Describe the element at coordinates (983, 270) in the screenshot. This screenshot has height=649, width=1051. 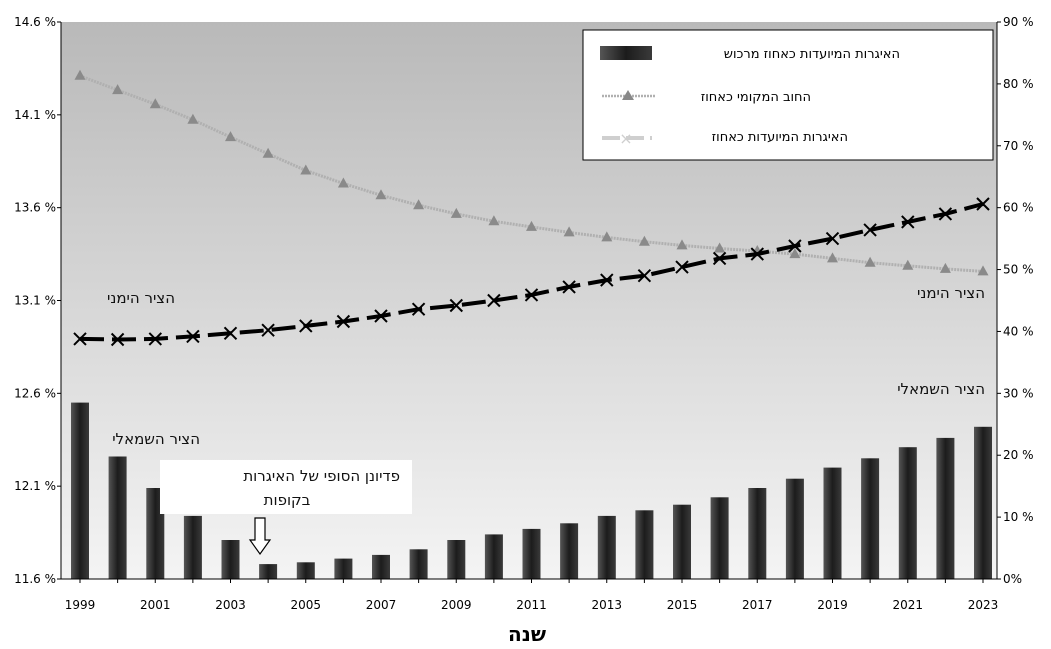
I see `triangle-point-2023` at that location.